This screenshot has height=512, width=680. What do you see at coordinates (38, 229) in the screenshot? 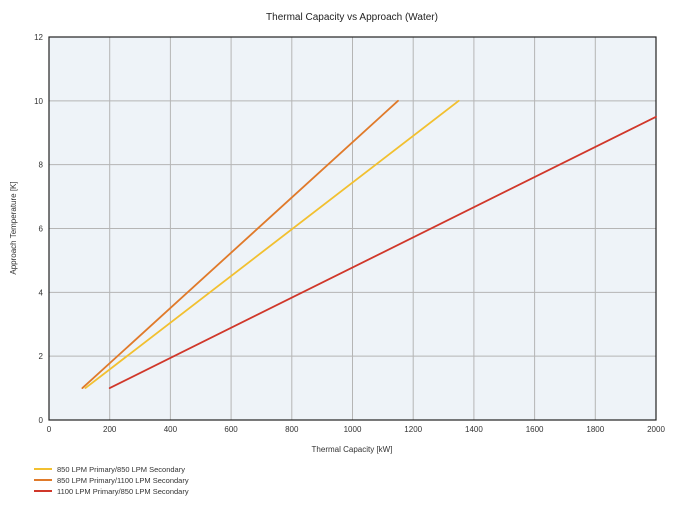
I see `y-tick-labels: 0 2 4 6 8 10 12` at bounding box center [38, 229].